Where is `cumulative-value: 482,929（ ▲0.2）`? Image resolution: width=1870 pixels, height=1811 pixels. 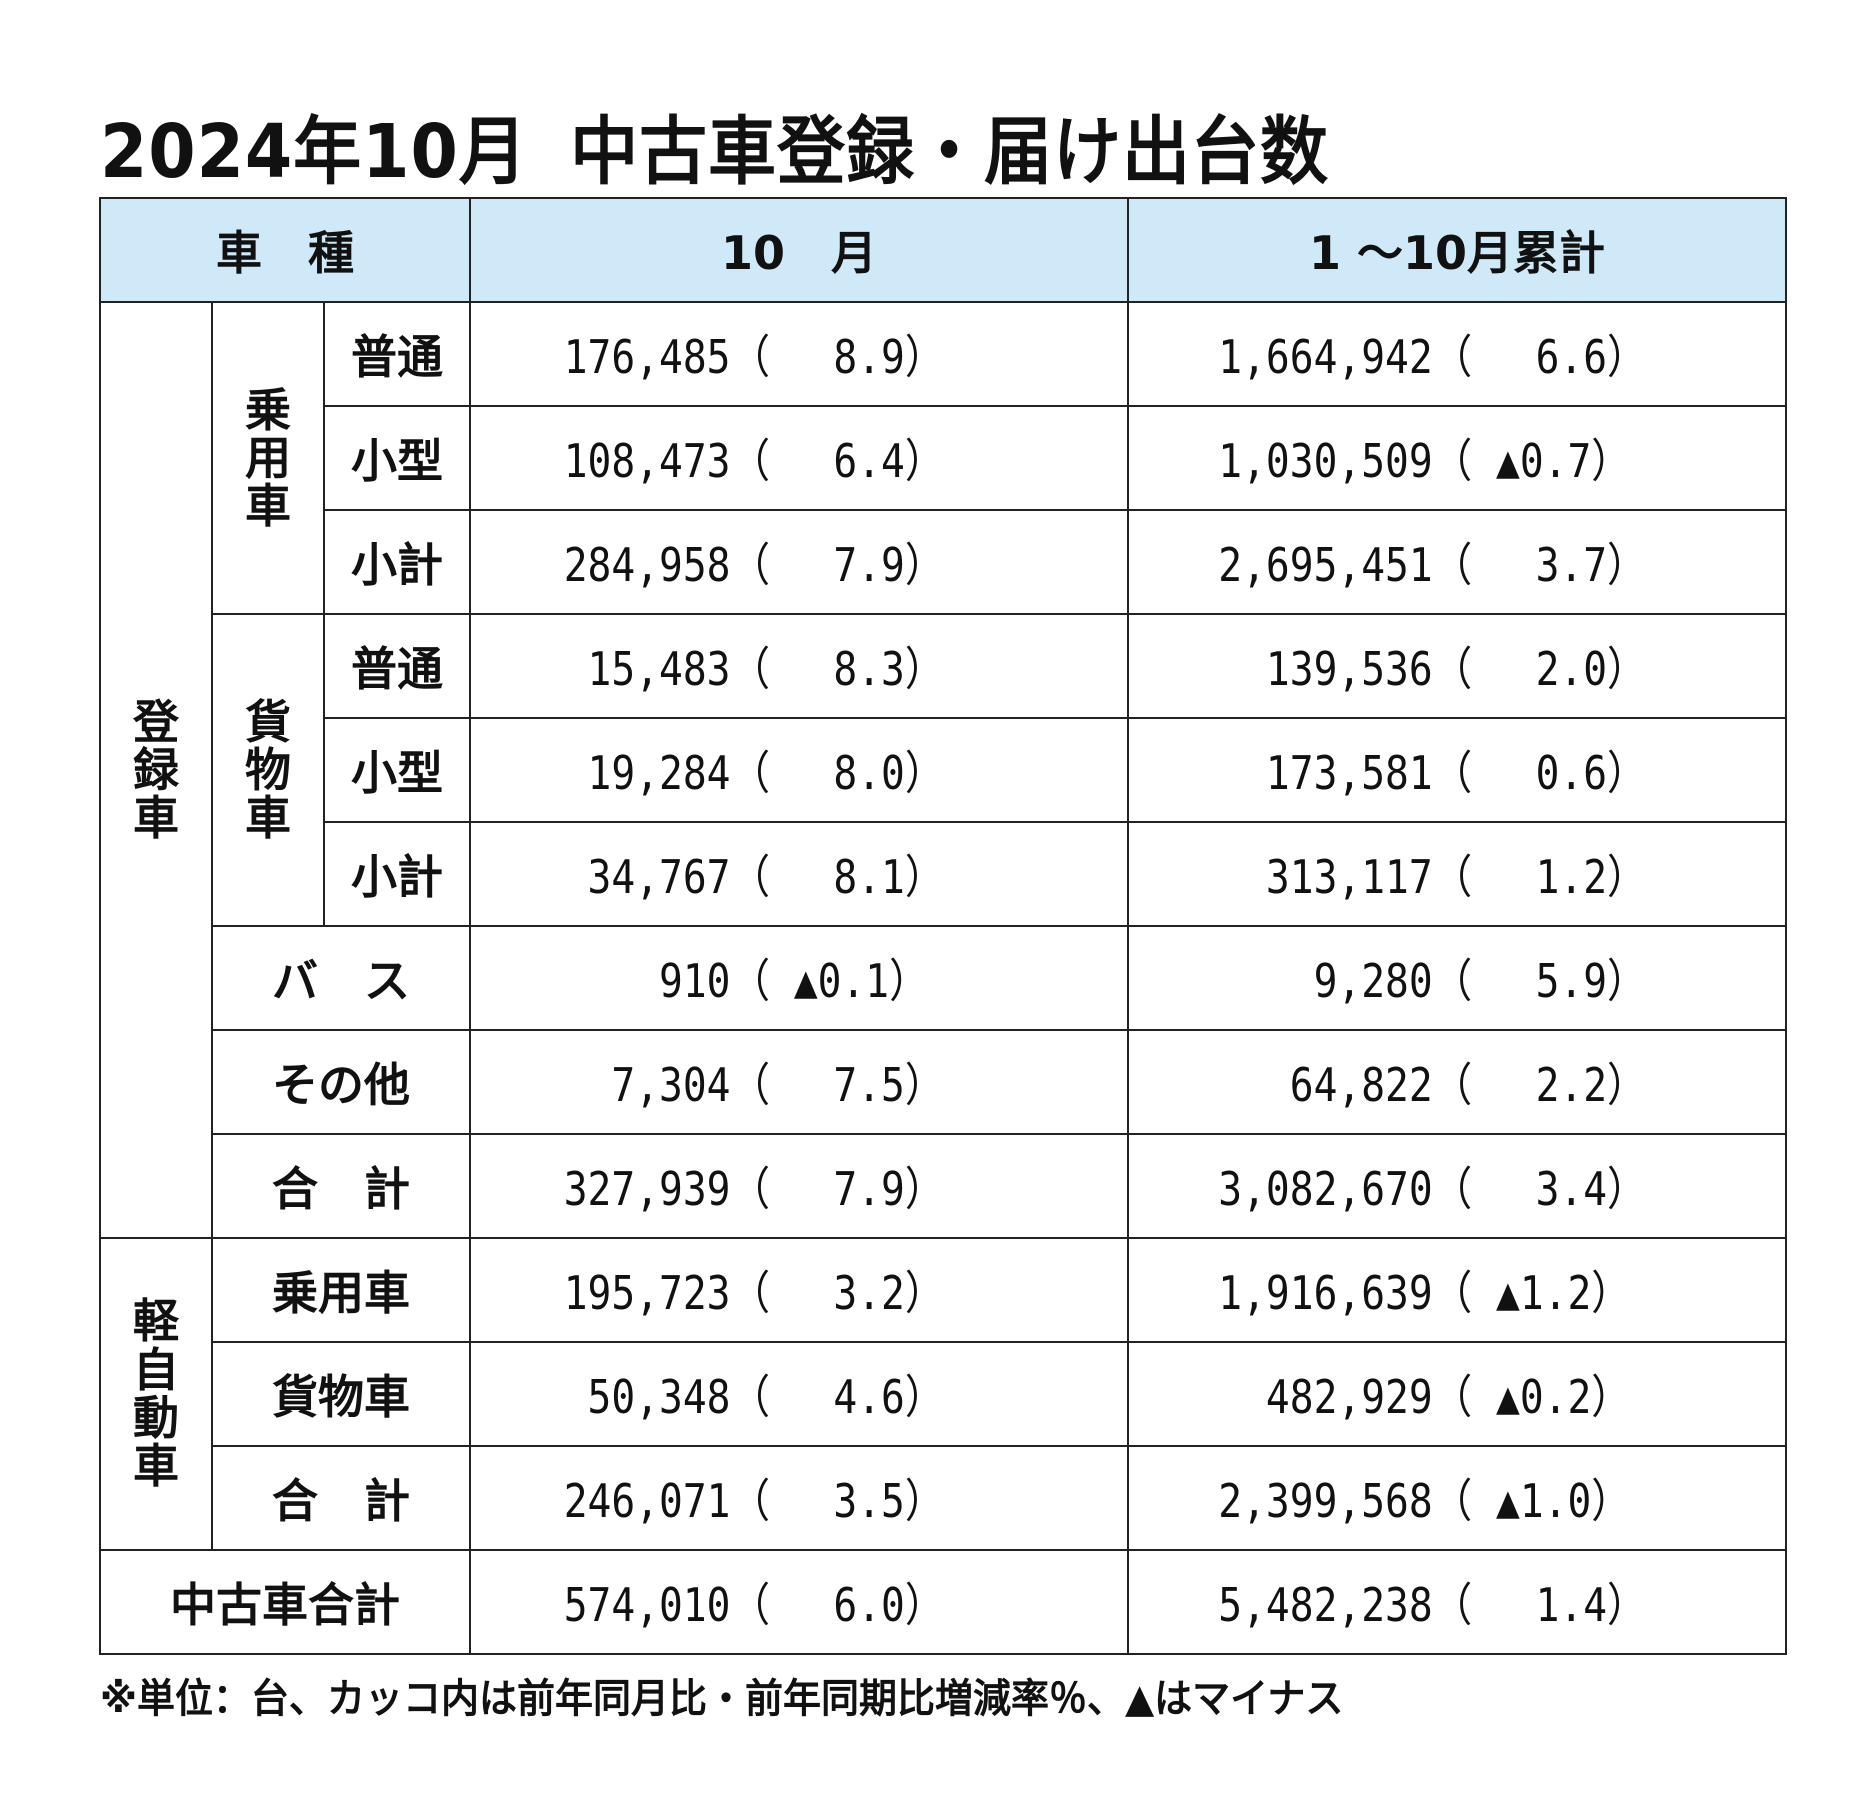 cumulative-value: 482,929（ ▲0.2） is located at coordinates (1411, 1394).